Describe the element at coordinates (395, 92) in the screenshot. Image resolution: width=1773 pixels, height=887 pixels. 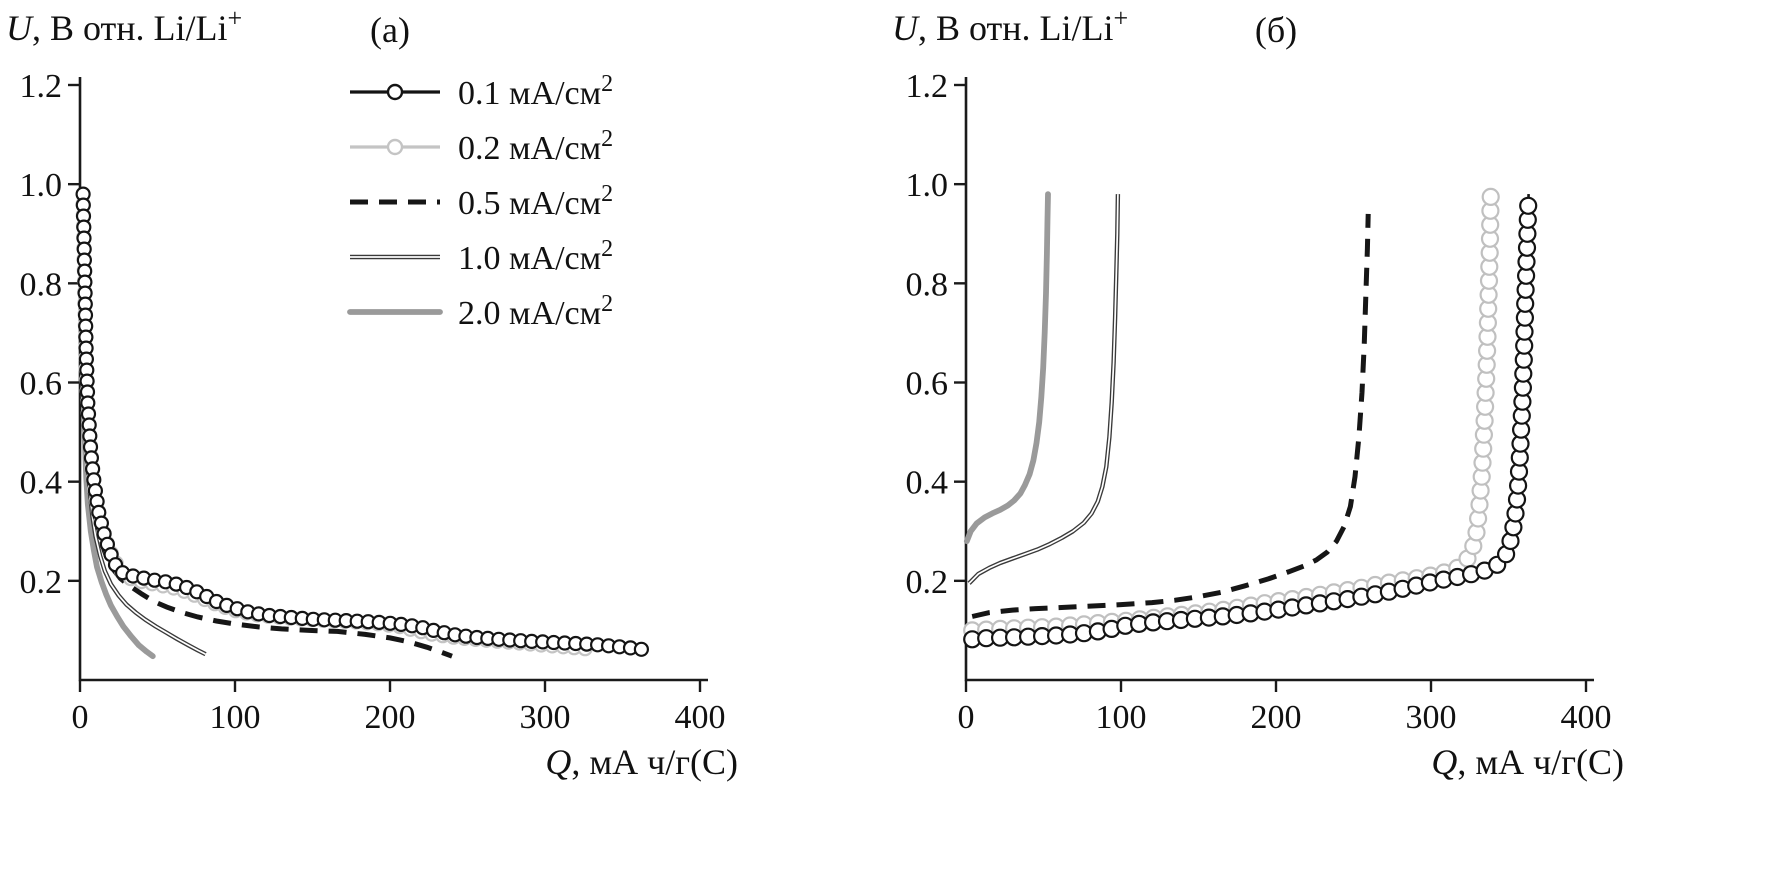
I see `legend-marker-0.1` at that location.